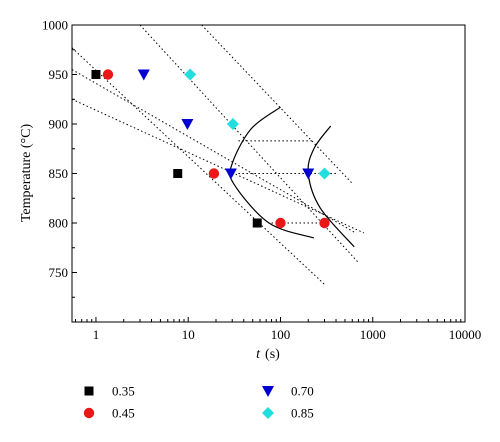  What do you see at coordinates (272, 354) in the screenshot?
I see `x-axis-unit: (s)` at bounding box center [272, 354].